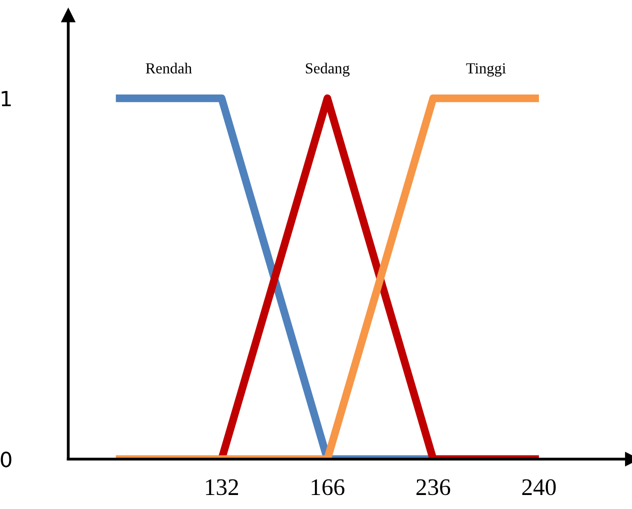 The height and width of the screenshot is (509, 632). What do you see at coordinates (328, 487) in the screenshot?
I see `x-tick-label: 166` at bounding box center [328, 487].